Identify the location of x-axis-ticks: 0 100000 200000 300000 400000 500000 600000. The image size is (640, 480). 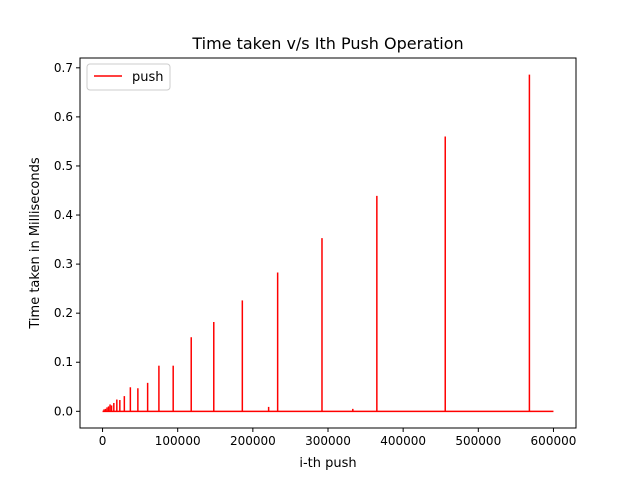
(338, 438).